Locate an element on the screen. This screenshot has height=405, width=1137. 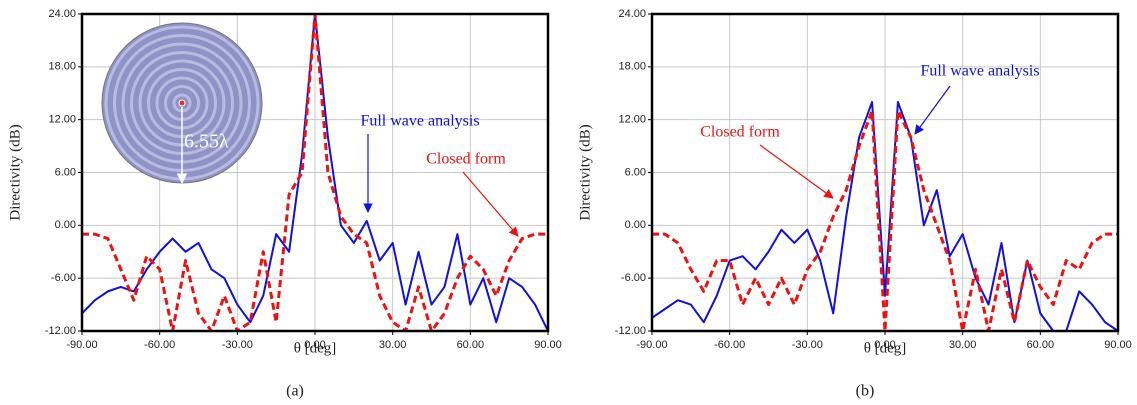
inset-label: 6.55λ is located at coordinates (206, 142).